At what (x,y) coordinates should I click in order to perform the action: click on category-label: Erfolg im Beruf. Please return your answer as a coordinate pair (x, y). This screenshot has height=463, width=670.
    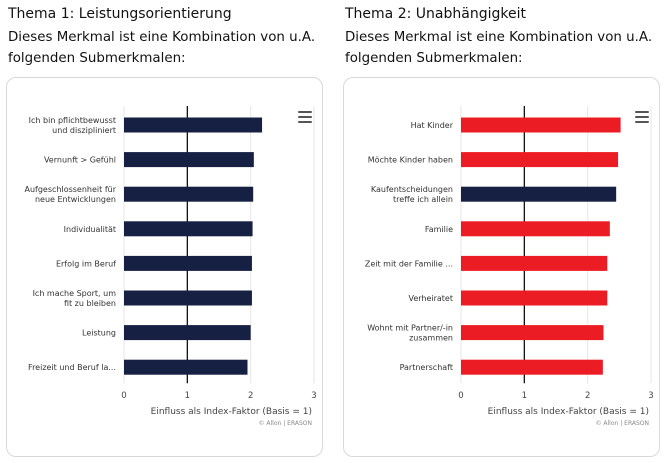
    Looking at the image, I should click on (86, 263).